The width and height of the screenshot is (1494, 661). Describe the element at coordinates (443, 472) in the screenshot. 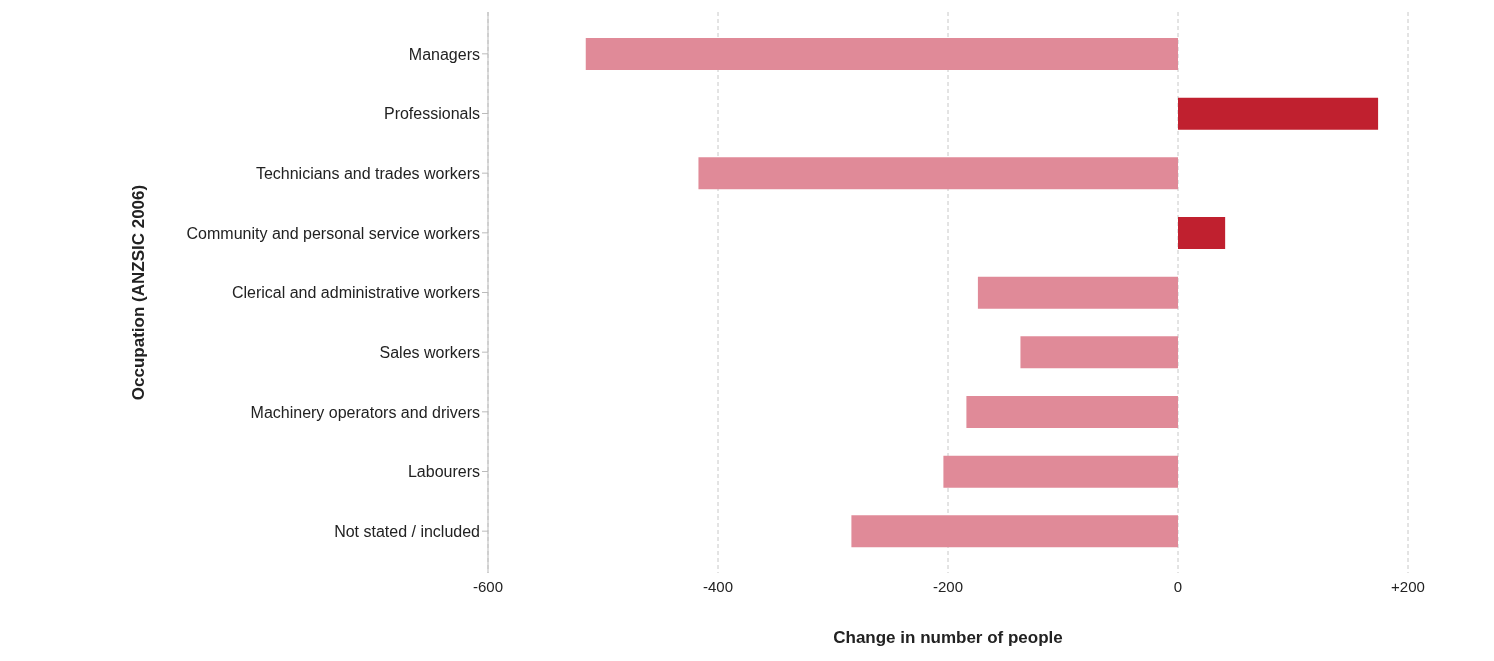

I see `y-tick-label: Labourers` at that location.